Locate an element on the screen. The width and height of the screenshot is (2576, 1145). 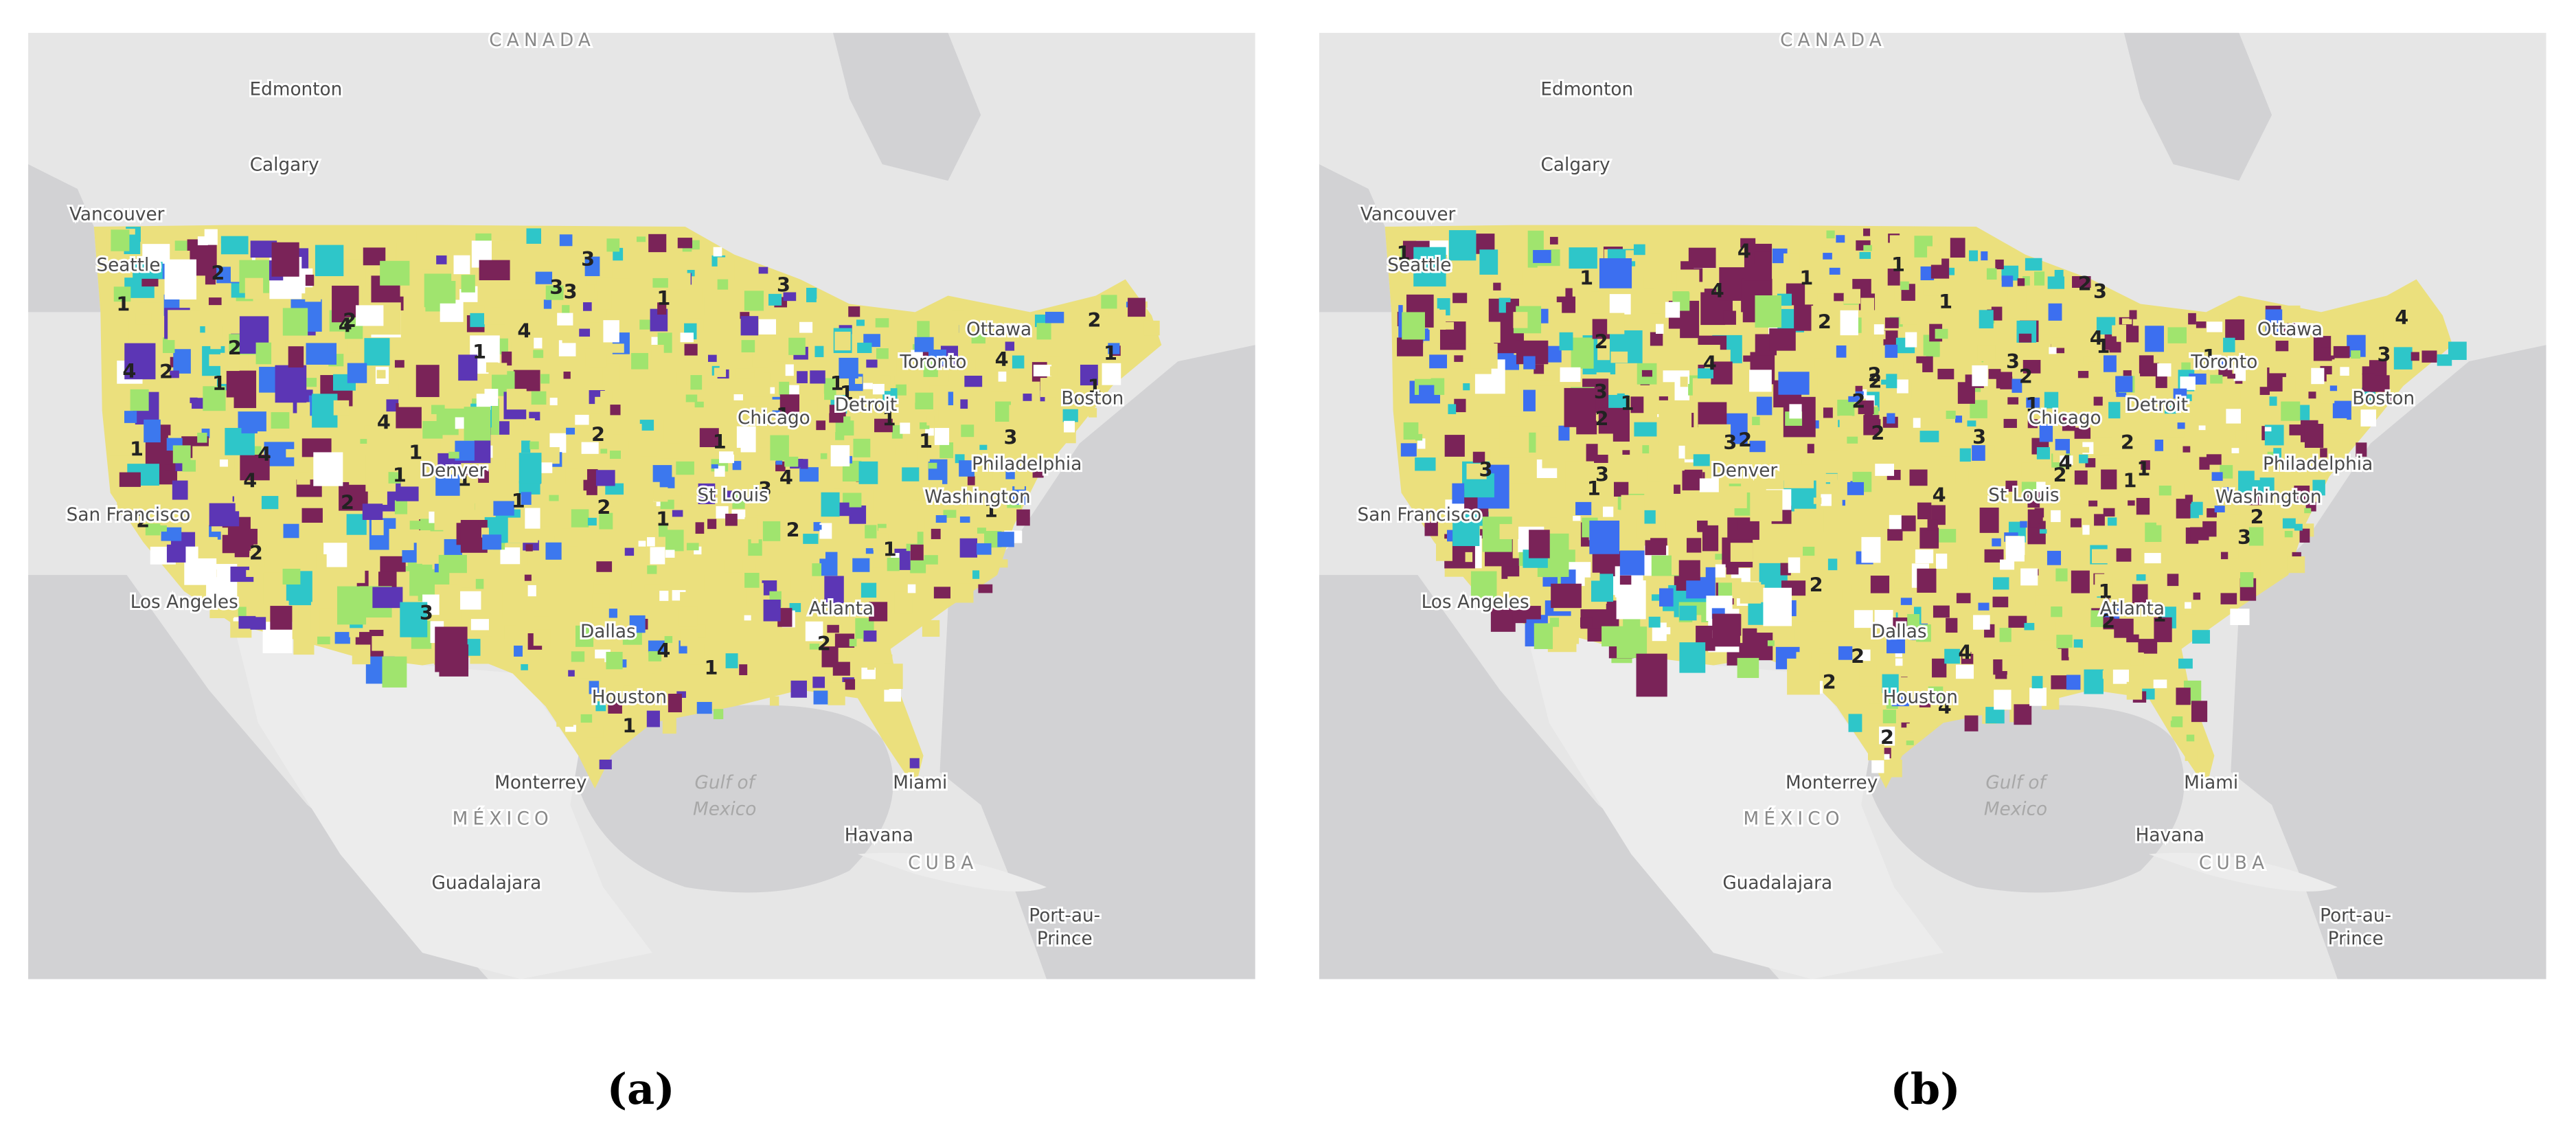
water is located at coordinates (731, 799).